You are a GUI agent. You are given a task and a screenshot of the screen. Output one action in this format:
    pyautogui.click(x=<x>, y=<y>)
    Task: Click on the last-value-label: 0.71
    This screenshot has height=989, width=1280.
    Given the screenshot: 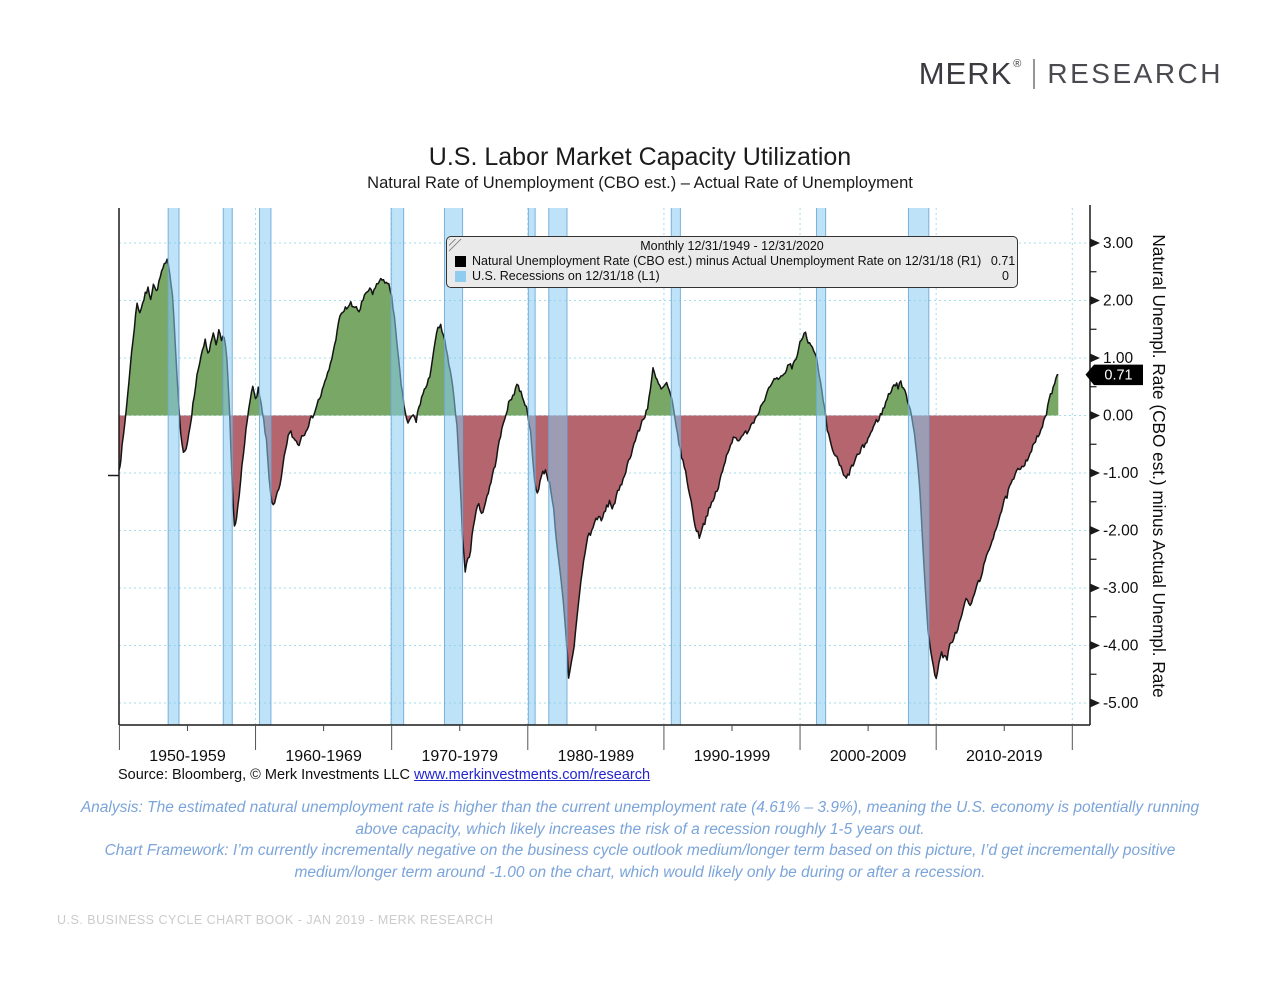 What is the action you would take?
    pyautogui.click(x=1118, y=376)
    